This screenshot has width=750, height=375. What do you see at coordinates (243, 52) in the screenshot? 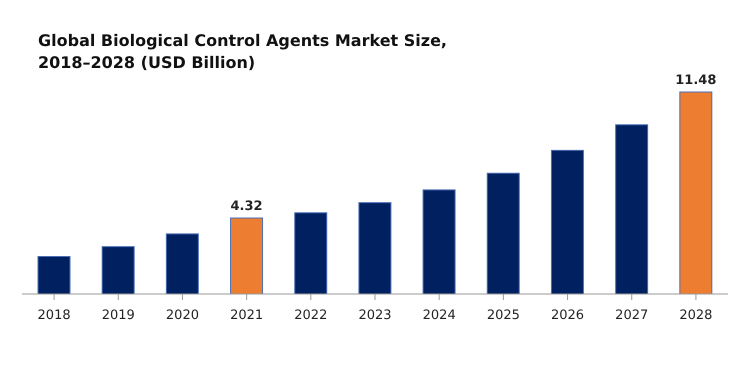
I see `chart-title: Global Biological Control Agents Market Size, 2018–2028 (USD Billion)` at bounding box center [243, 52].